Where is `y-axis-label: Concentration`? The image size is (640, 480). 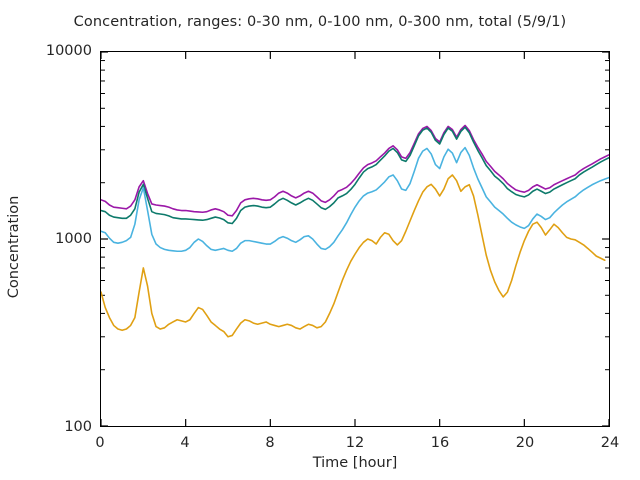 y-axis-label: Concentration is located at coordinates (14, 247).